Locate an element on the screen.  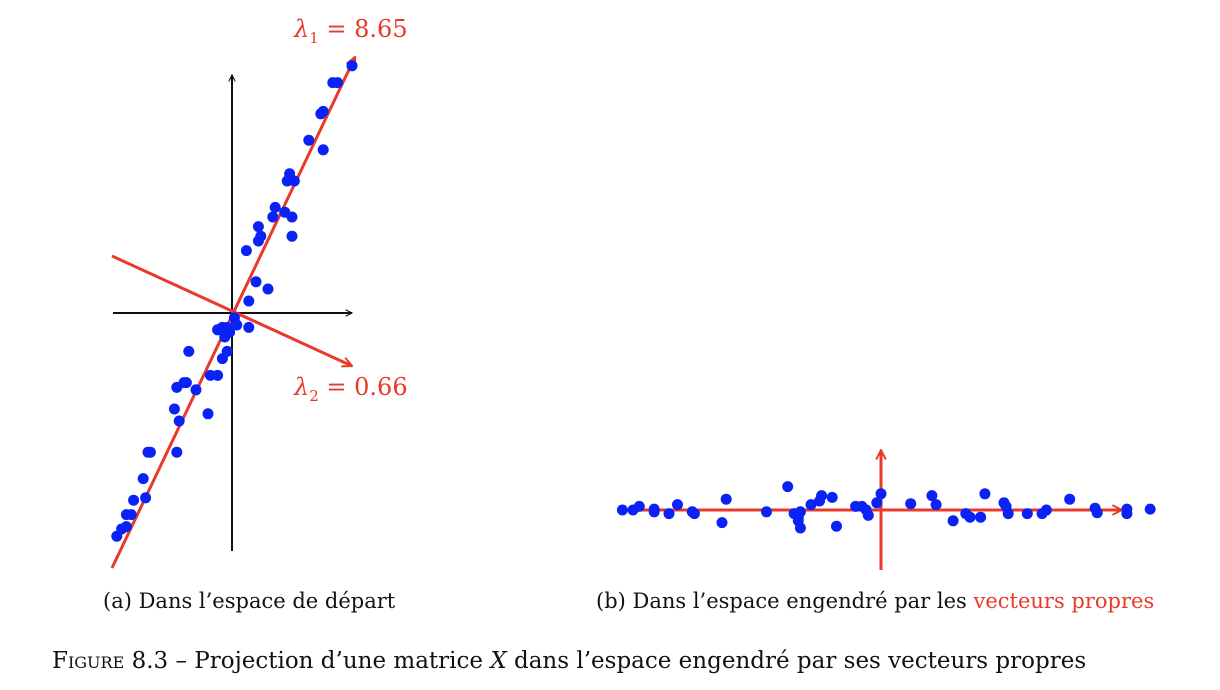
panel-b-plot is located at coordinates (886, 510).